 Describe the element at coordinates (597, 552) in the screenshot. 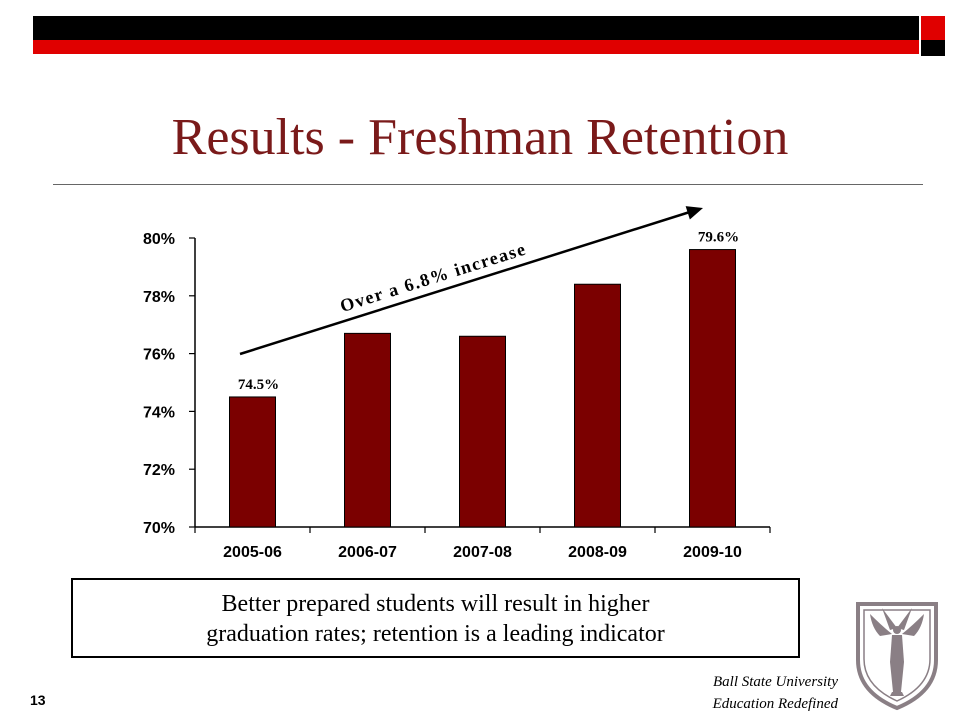

I see `x-tick-label: 2008-09` at that location.